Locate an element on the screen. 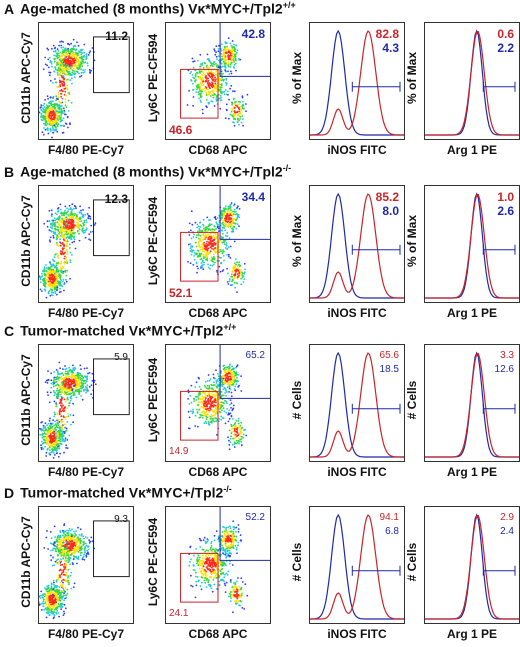 This screenshot has width=520, height=647. percentage-blue: 12.6 is located at coordinates (504, 369).